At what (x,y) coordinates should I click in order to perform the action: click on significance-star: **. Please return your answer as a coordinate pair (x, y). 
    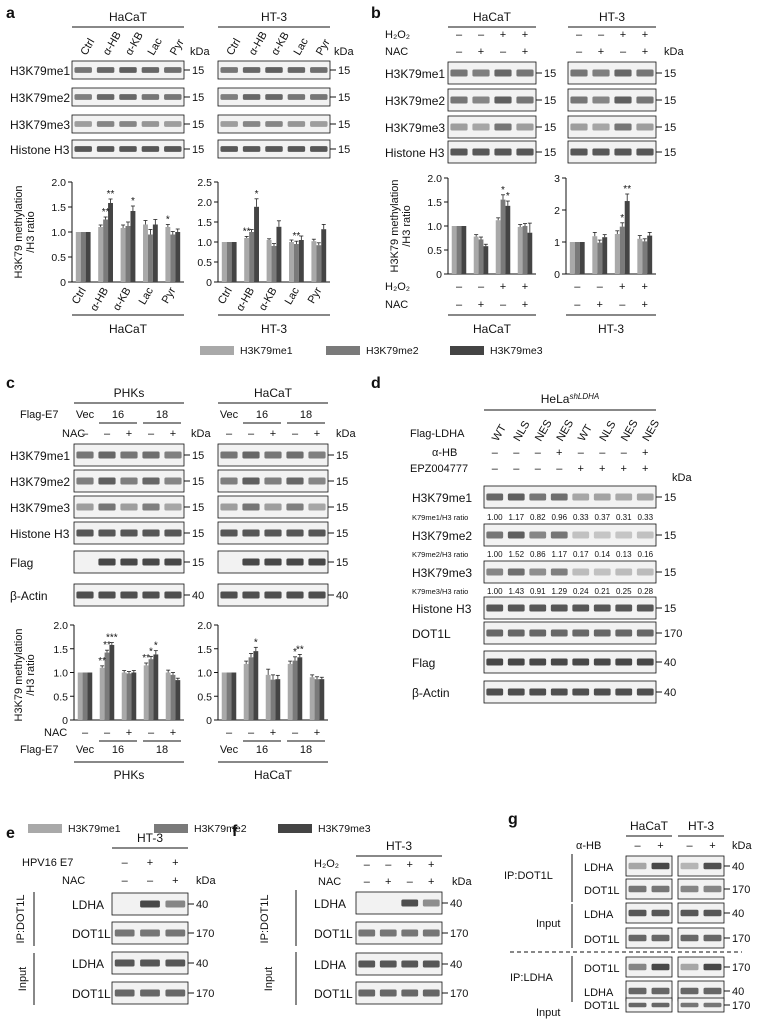
    Looking at the image, I should click on (106, 212).